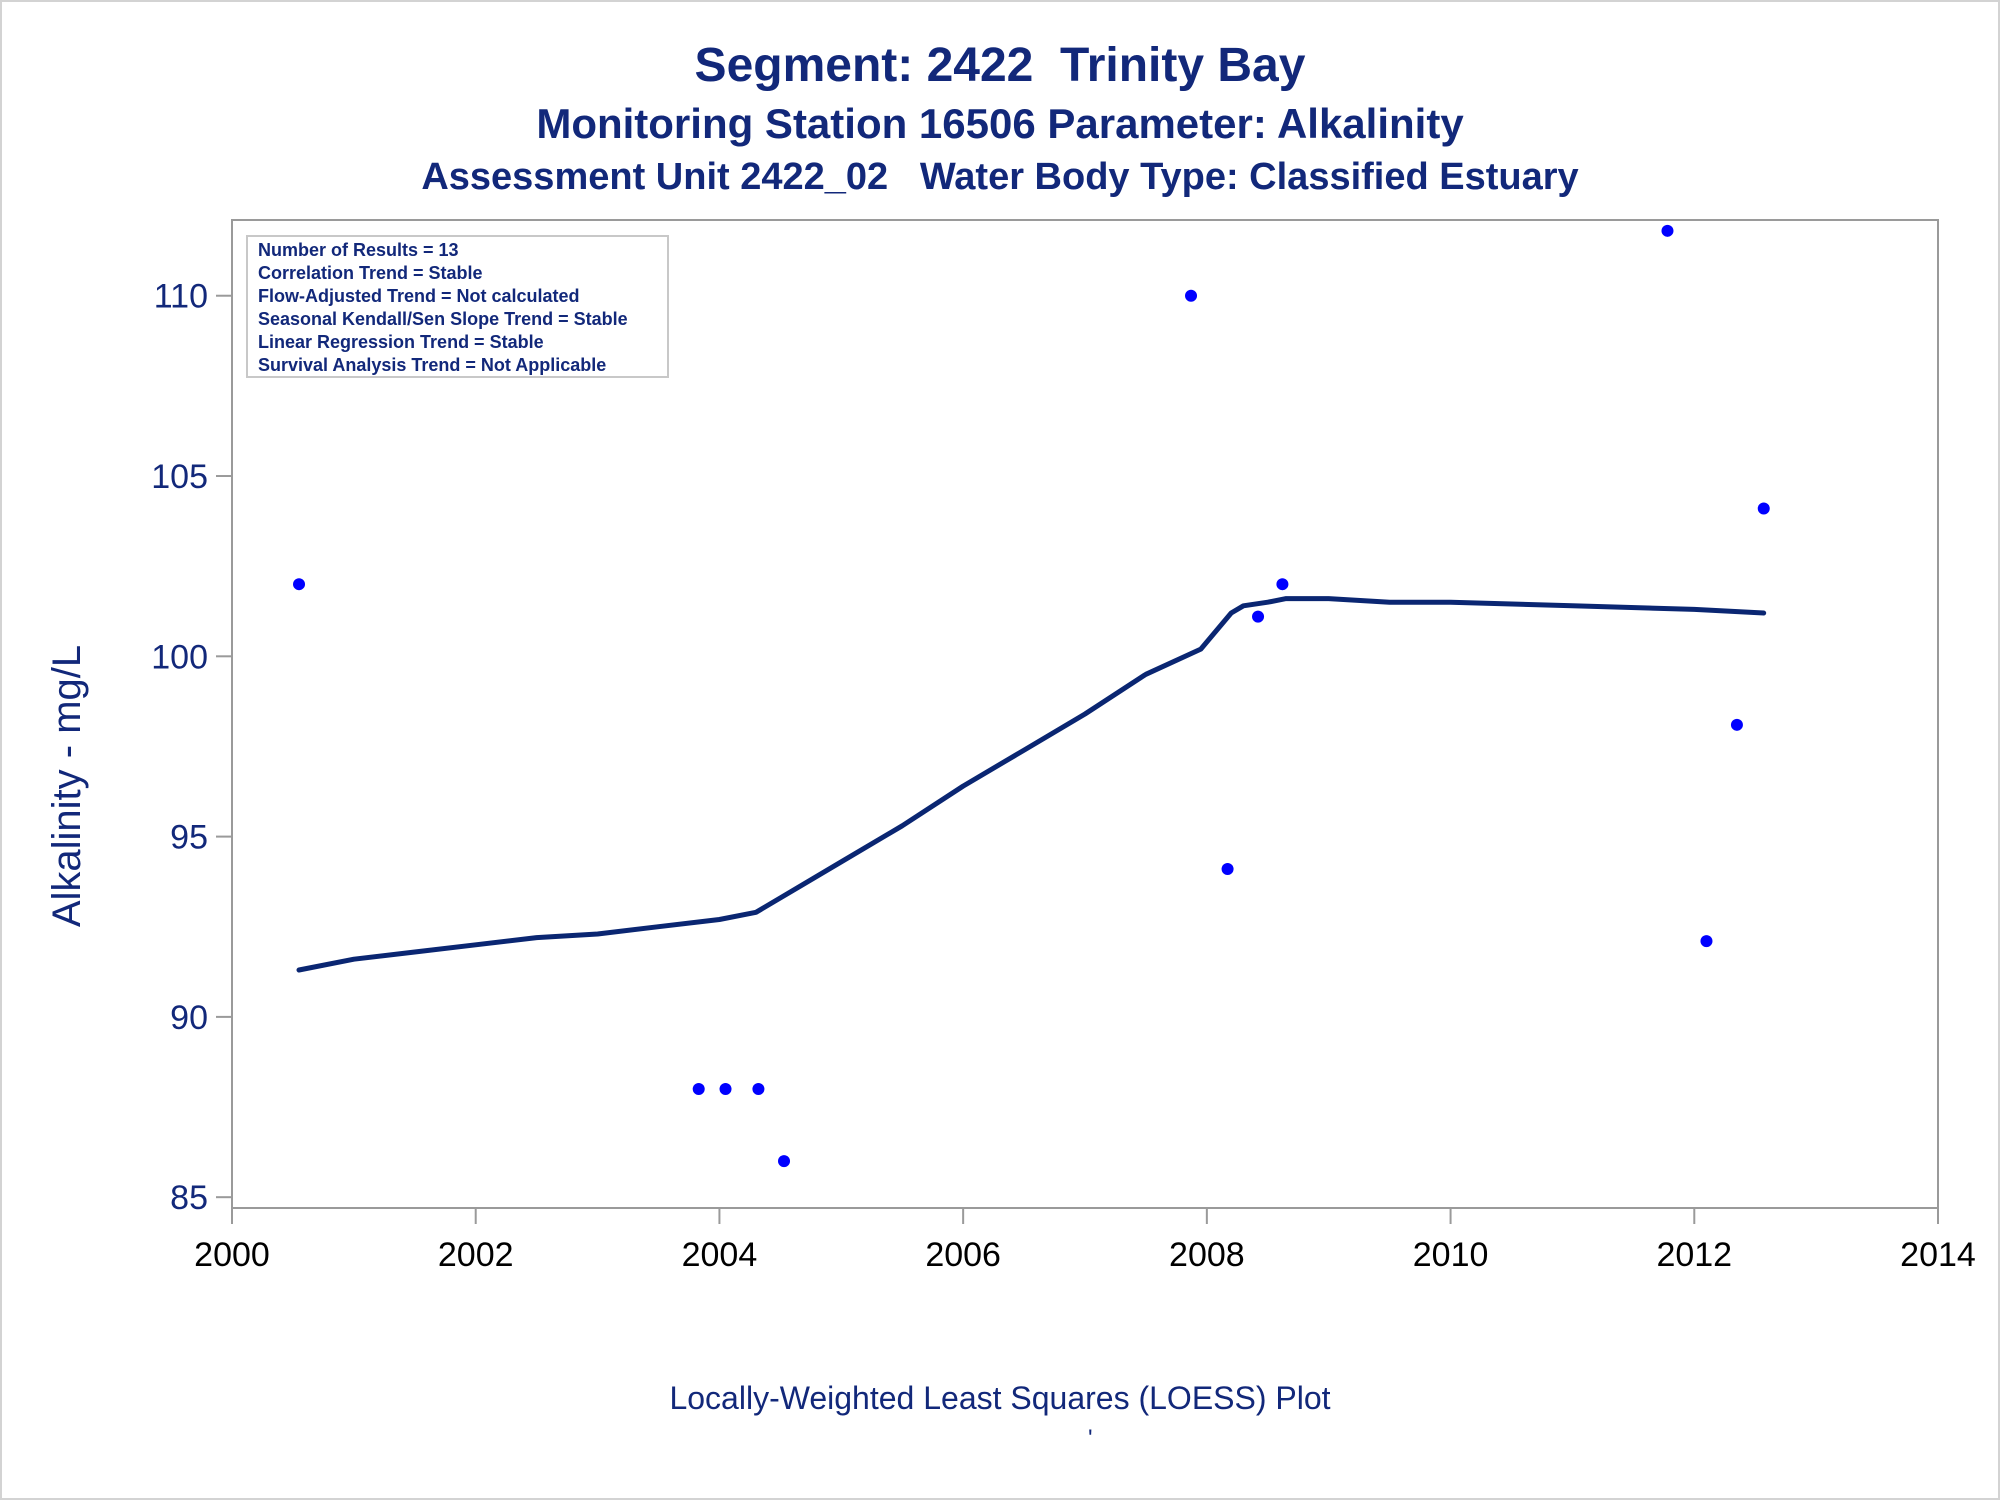  I want to click on y-tick-label: 85, so click(189, 1198).